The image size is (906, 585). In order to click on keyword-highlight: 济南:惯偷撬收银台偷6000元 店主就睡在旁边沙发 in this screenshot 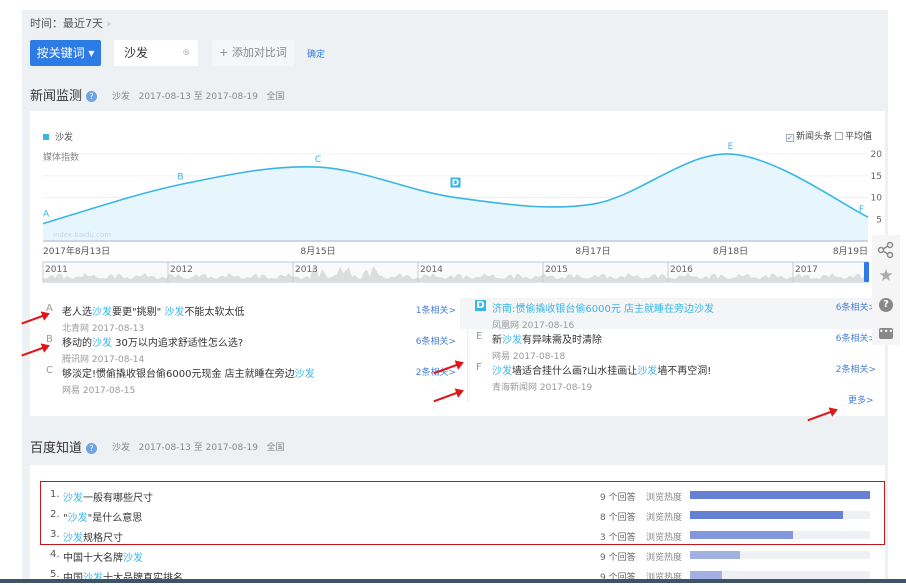, I will do `click(603, 309)`.